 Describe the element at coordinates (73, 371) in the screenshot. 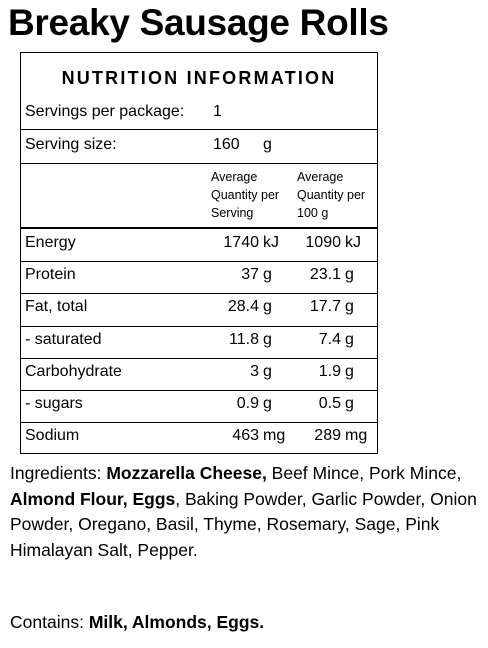

I see `nutrient-name: Carbohydrate` at that location.